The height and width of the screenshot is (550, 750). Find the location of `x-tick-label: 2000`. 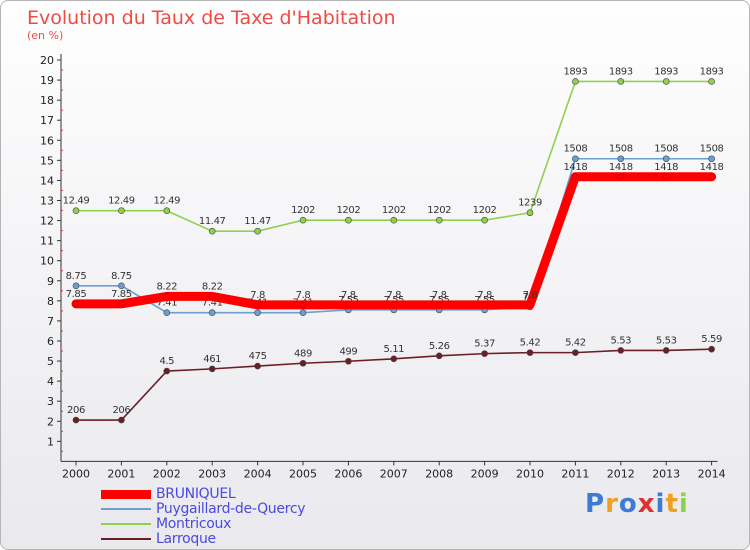

x-tick-label: 2000 is located at coordinates (76, 473).